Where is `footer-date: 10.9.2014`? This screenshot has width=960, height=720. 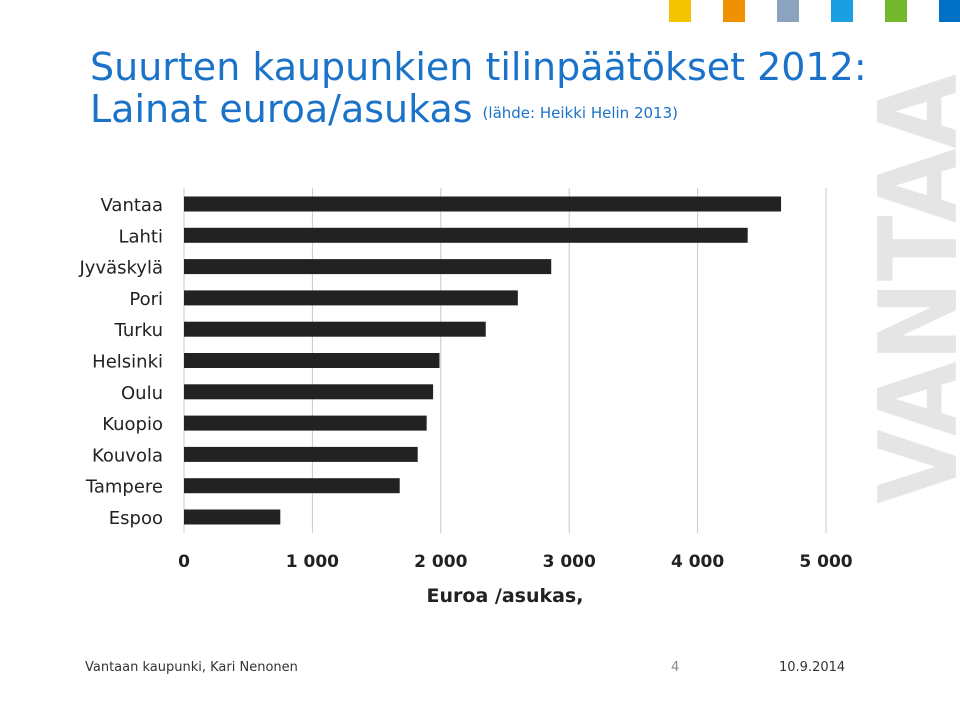 footer-date: 10.9.2014 is located at coordinates (812, 667).